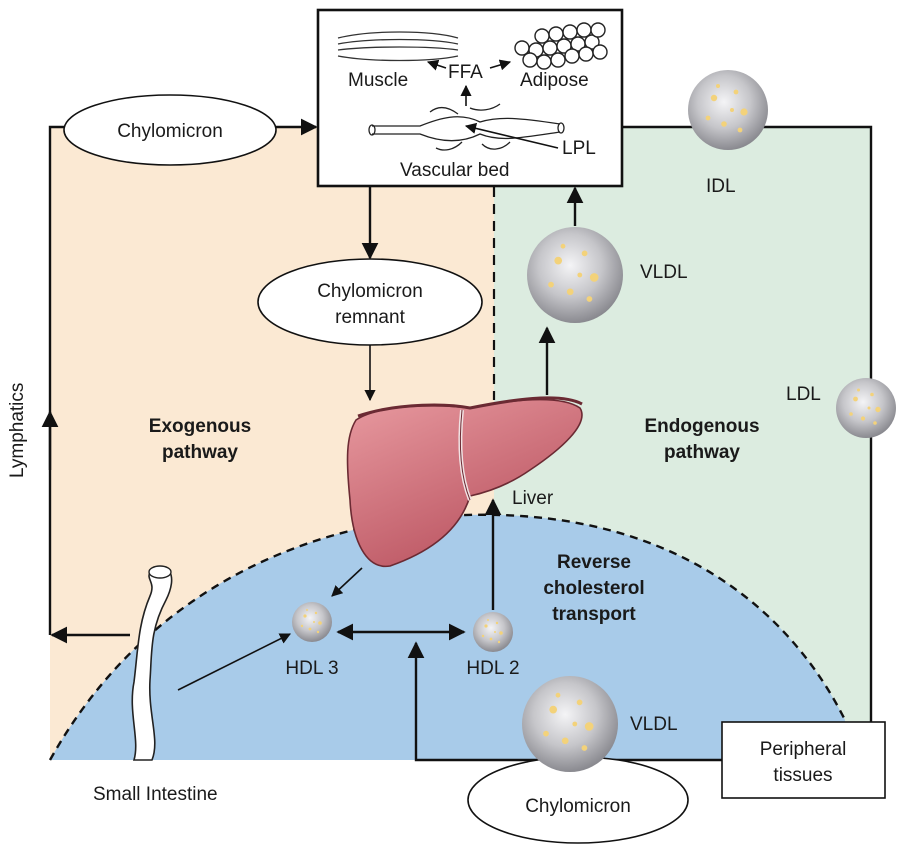 This screenshot has height=856, width=903. I want to click on lpl-pointer-line, so click(511, 135).